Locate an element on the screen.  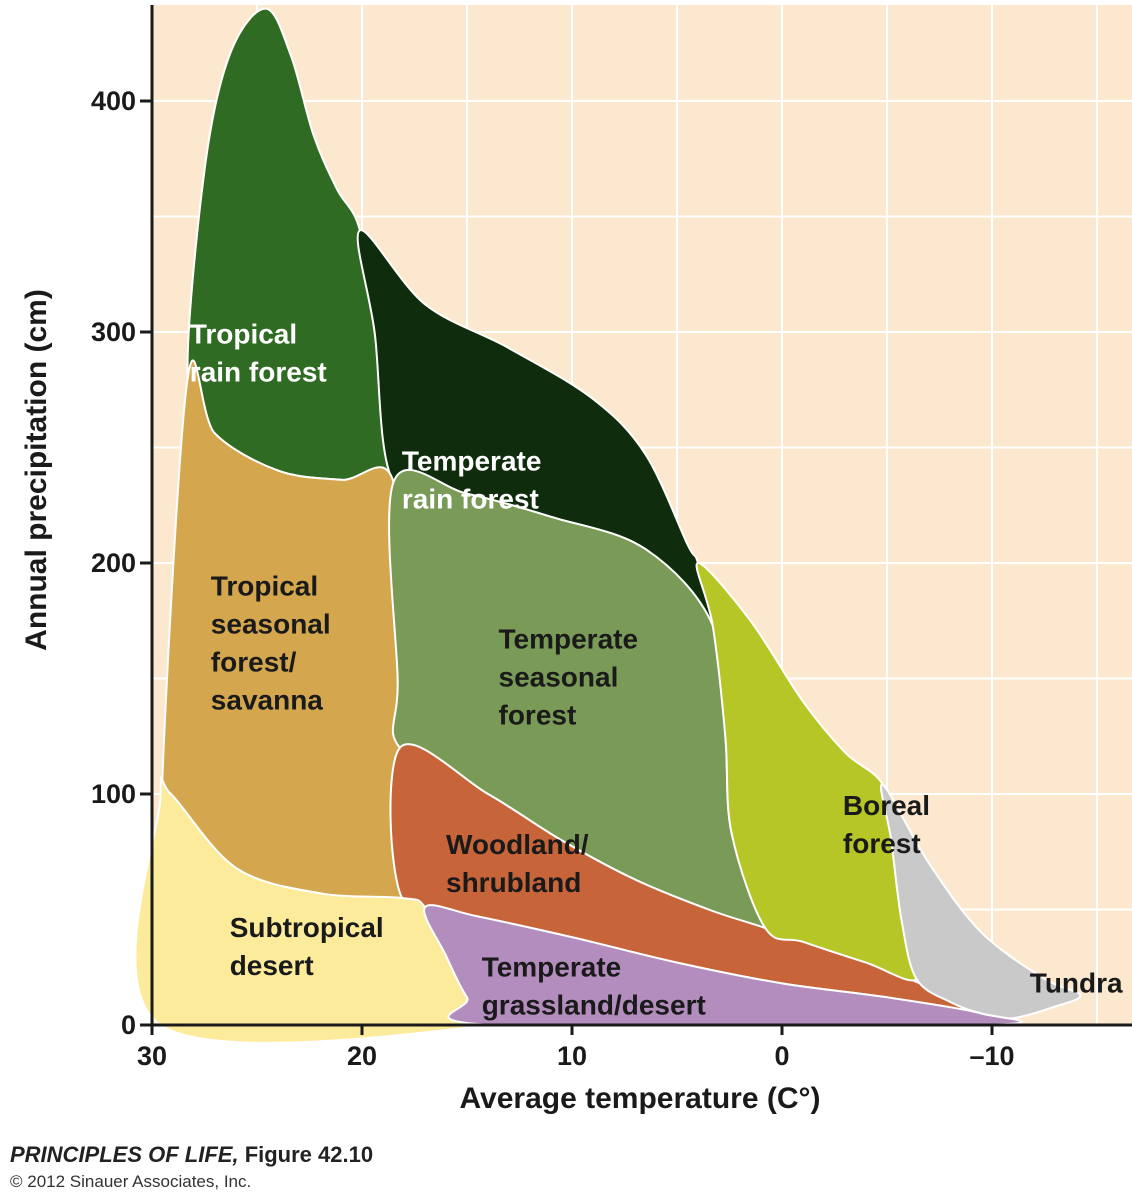
biome-label-temperate-rain-forest: Temperate rain forest is located at coordinates (472, 480).